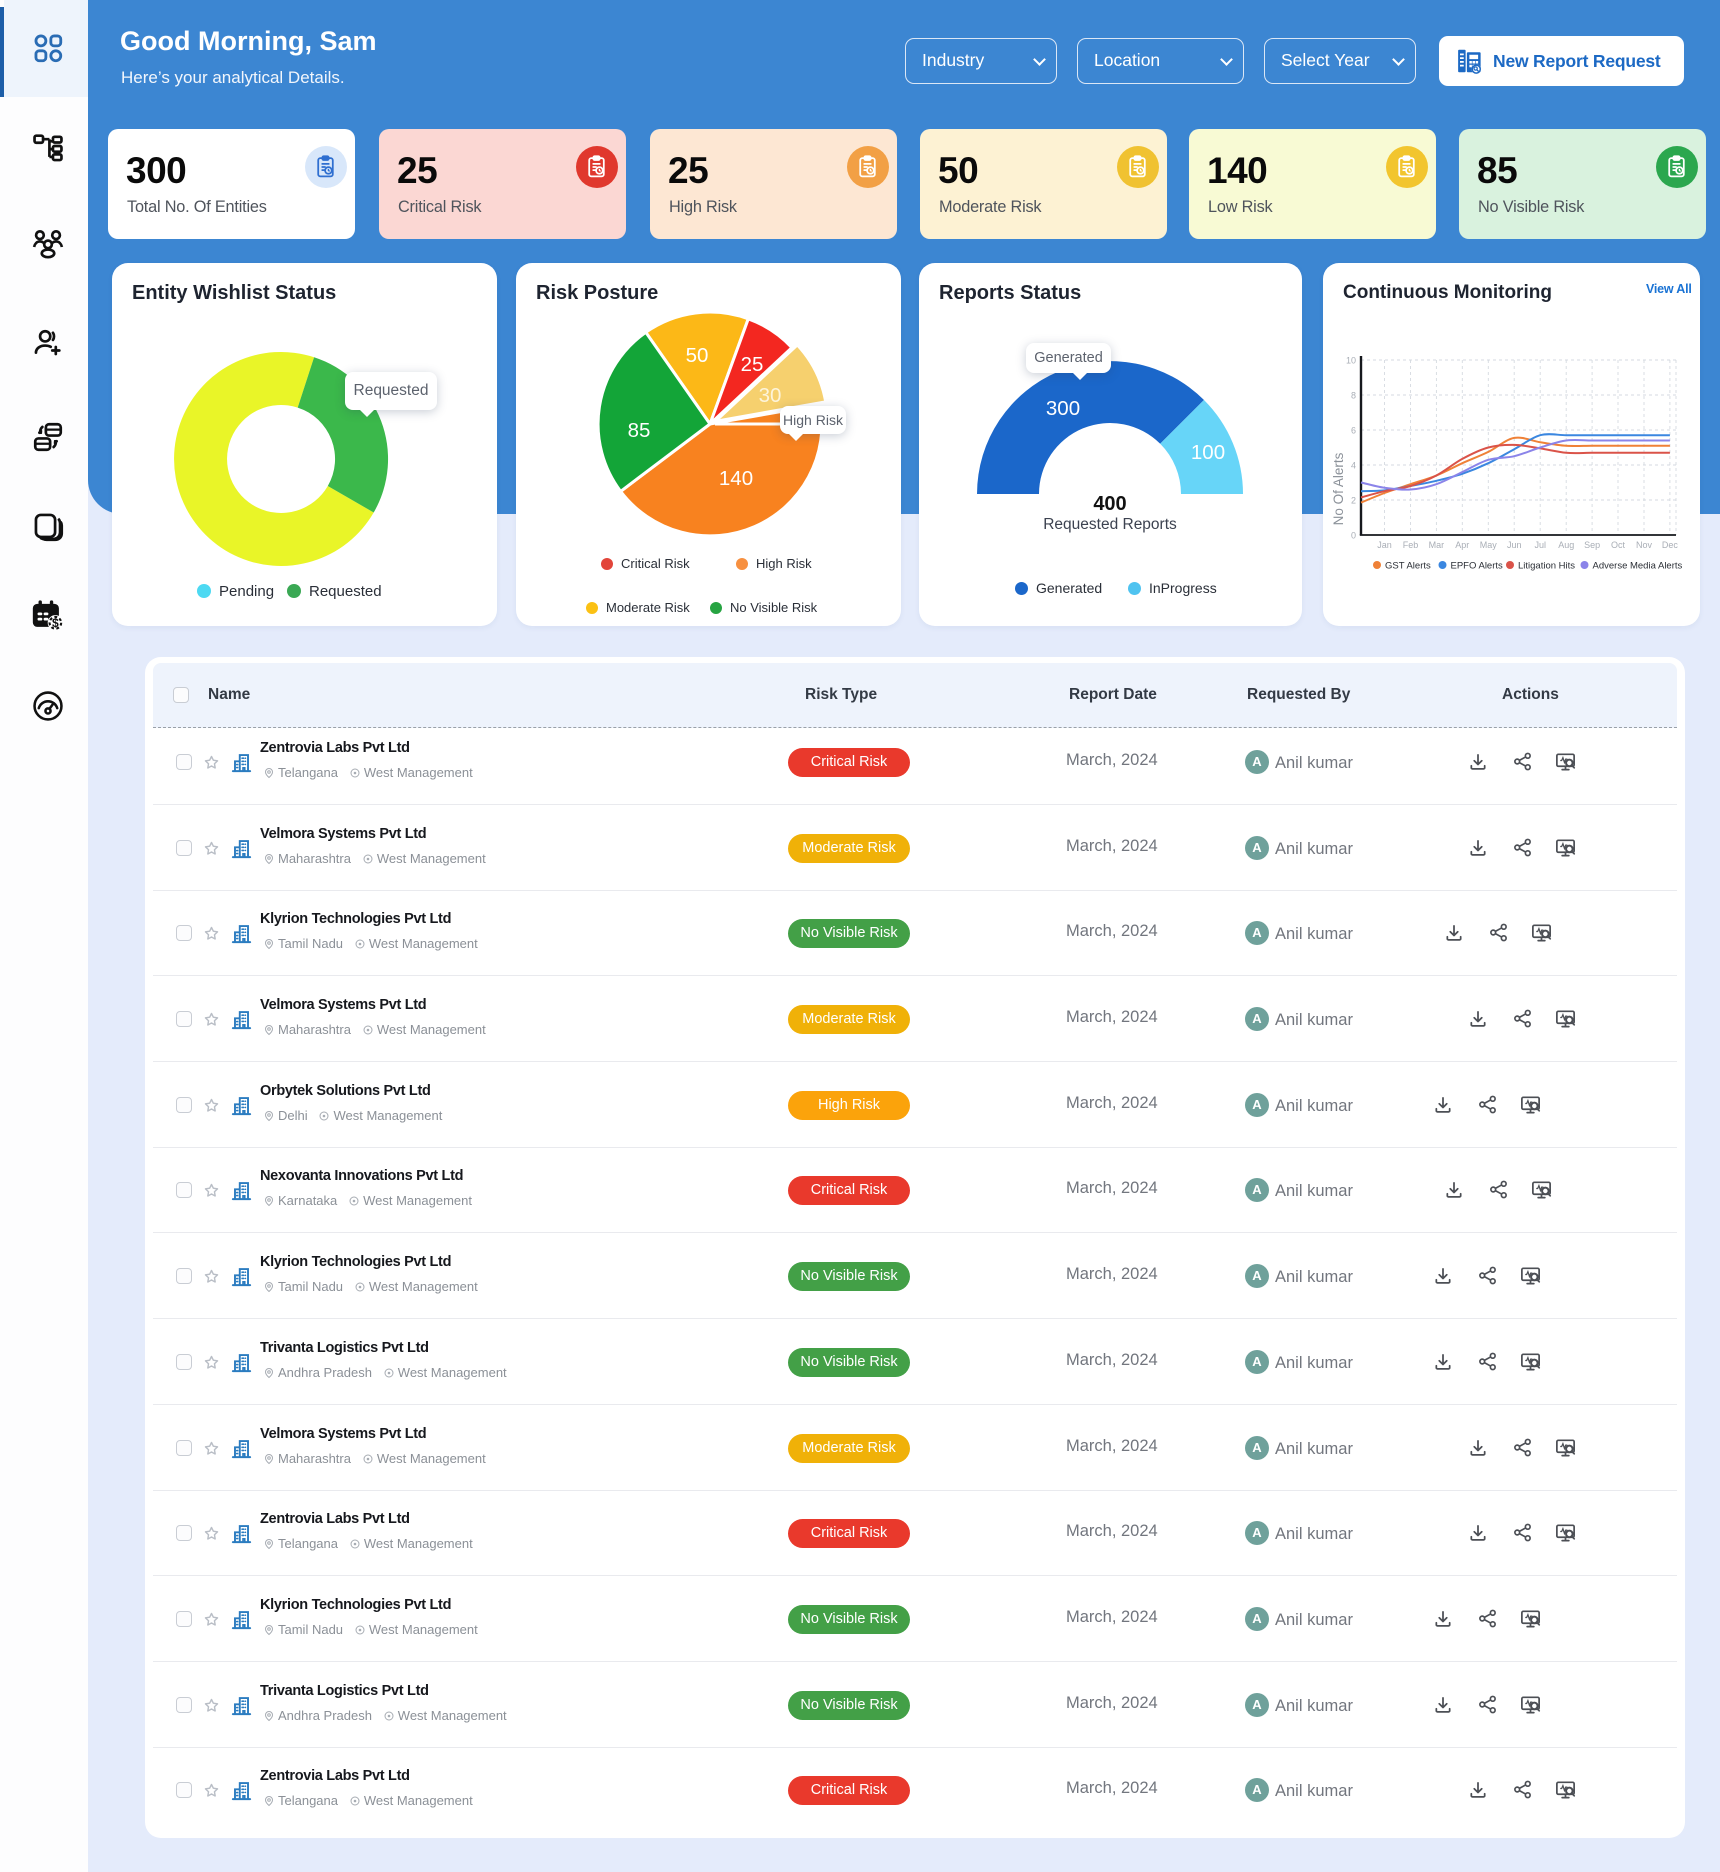 The width and height of the screenshot is (1720, 1872). What do you see at coordinates (1384, 545) in the screenshot?
I see `svg-text: Jan` at bounding box center [1384, 545].